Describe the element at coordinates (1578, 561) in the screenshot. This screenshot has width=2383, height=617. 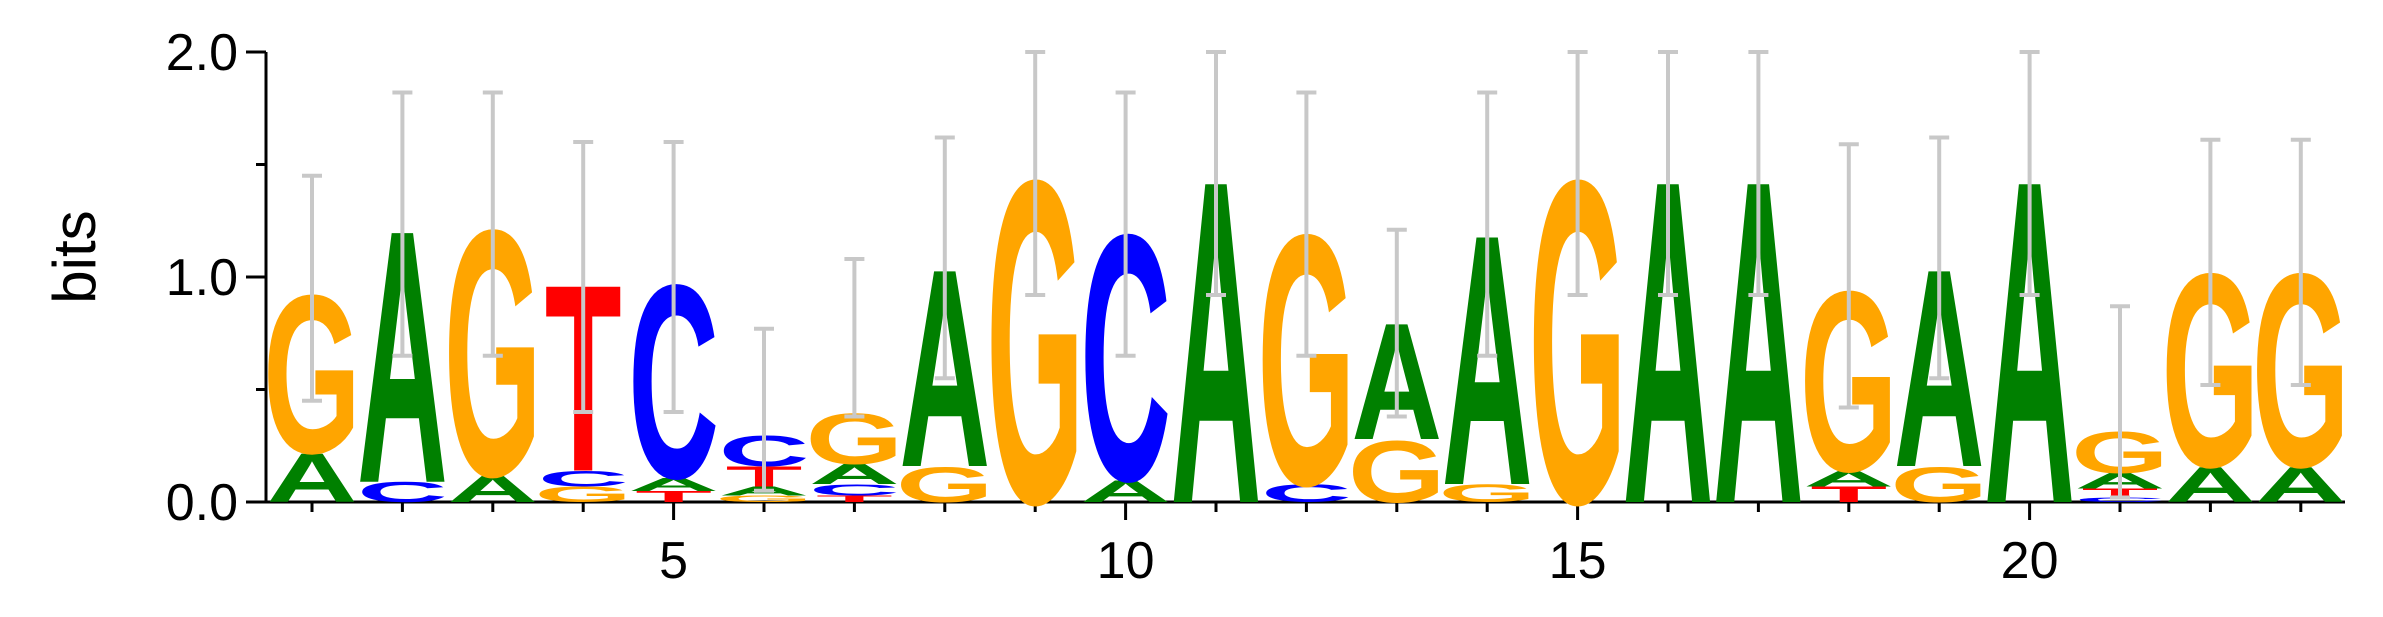
I see `x-tick-label: 15` at that location.